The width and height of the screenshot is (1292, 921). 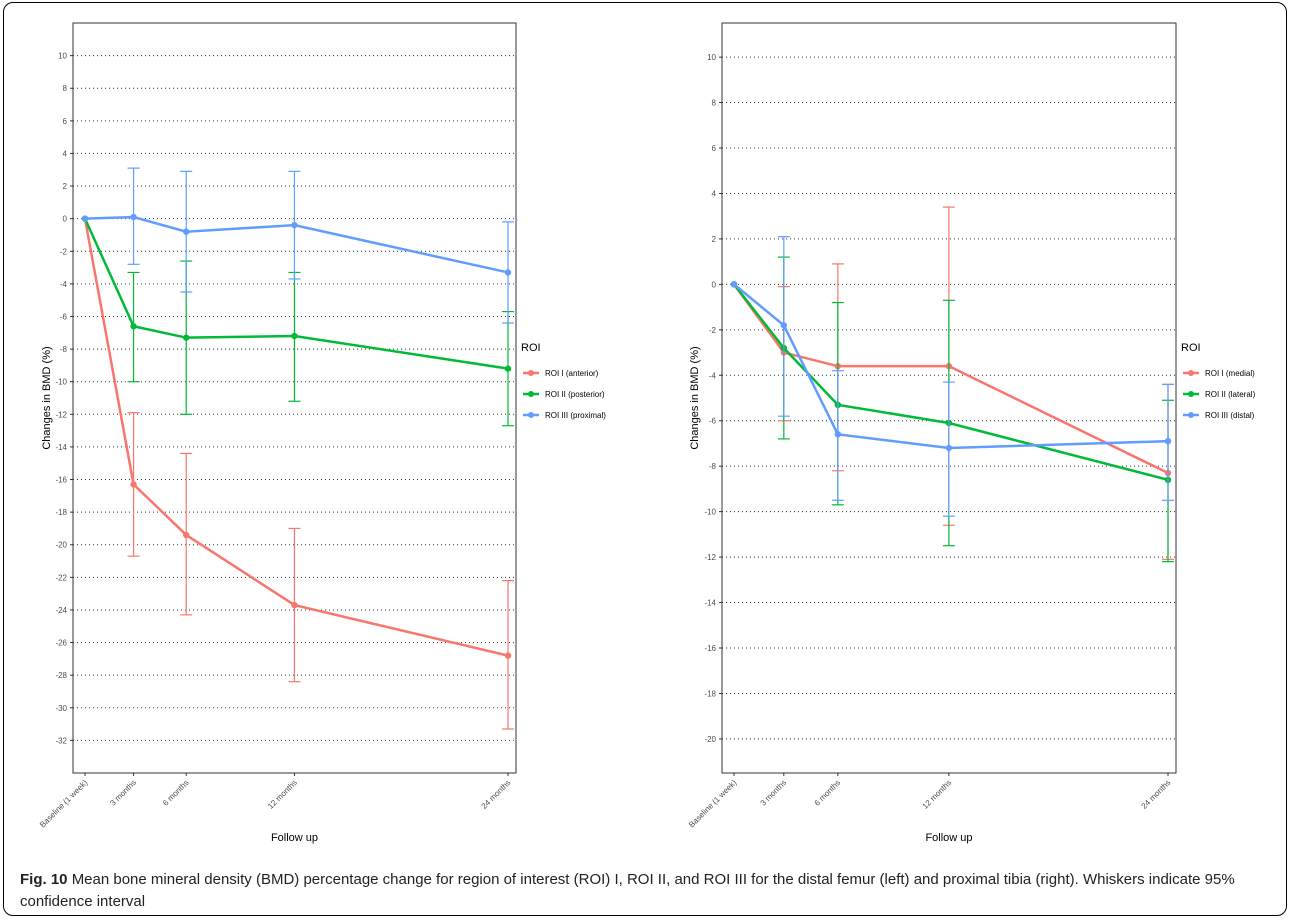 I want to click on y-tick-label: -30, so click(x=61, y=708).